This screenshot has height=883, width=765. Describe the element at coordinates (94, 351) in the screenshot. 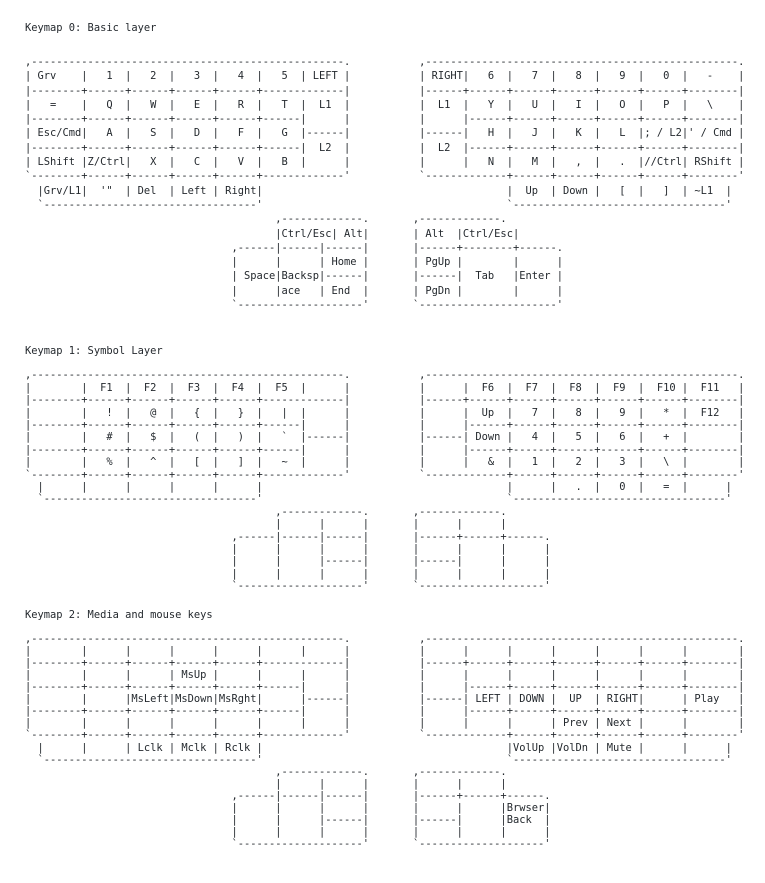

I see `keymap-1-title: Keymap 1: Symbol Layer` at that location.